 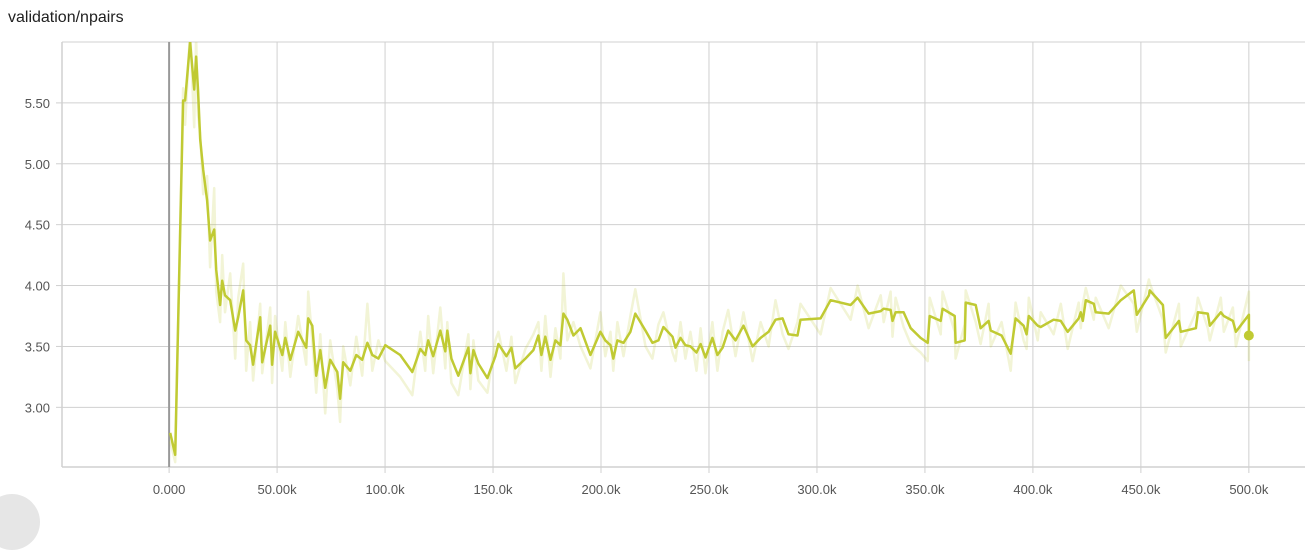 I want to click on x-tick-label: 150.0k, so click(x=494, y=489).